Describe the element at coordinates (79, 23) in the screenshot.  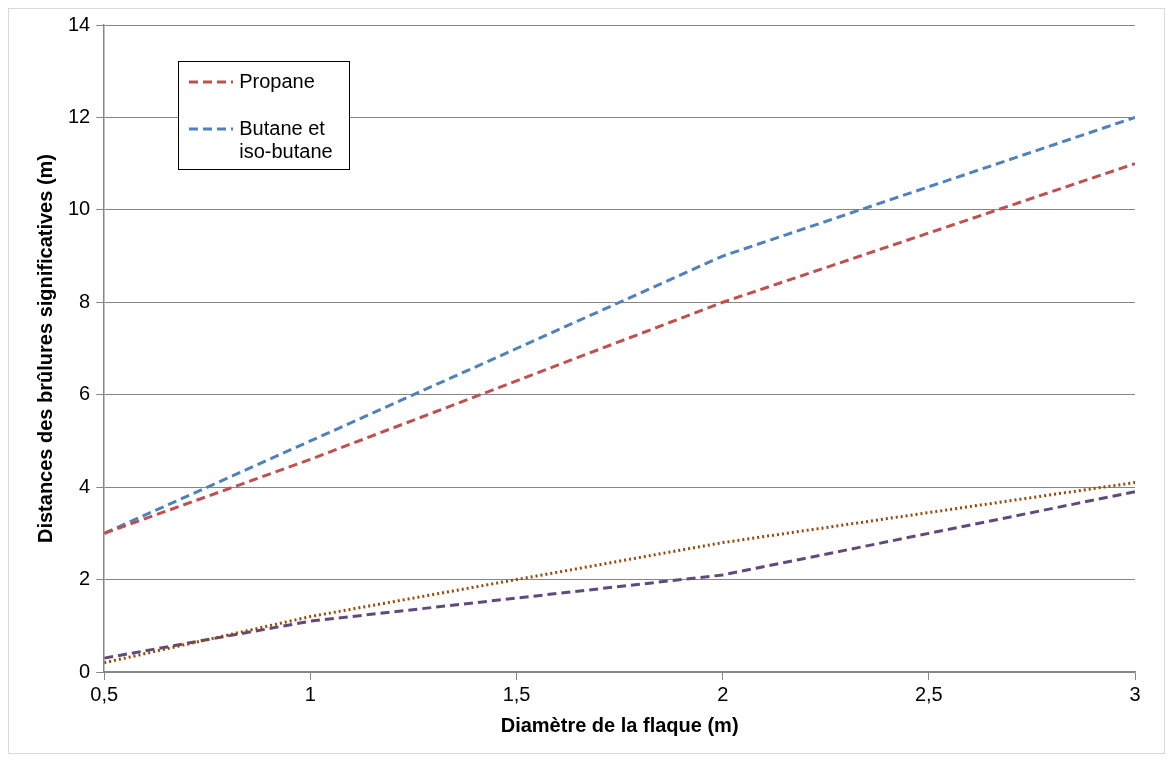
I see `y-tick-label: 14` at that location.